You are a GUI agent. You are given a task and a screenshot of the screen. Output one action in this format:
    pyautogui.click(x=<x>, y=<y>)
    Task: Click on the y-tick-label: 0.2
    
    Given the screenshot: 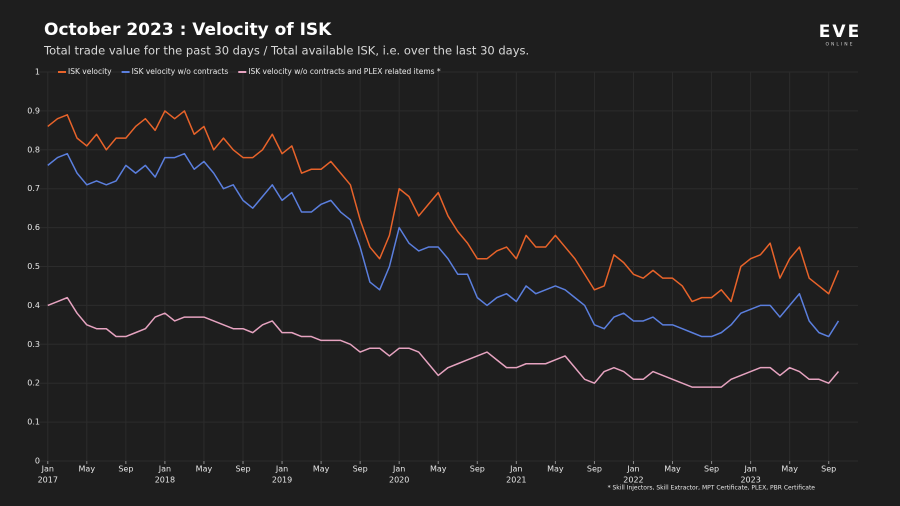 What is the action you would take?
    pyautogui.click(x=33, y=383)
    